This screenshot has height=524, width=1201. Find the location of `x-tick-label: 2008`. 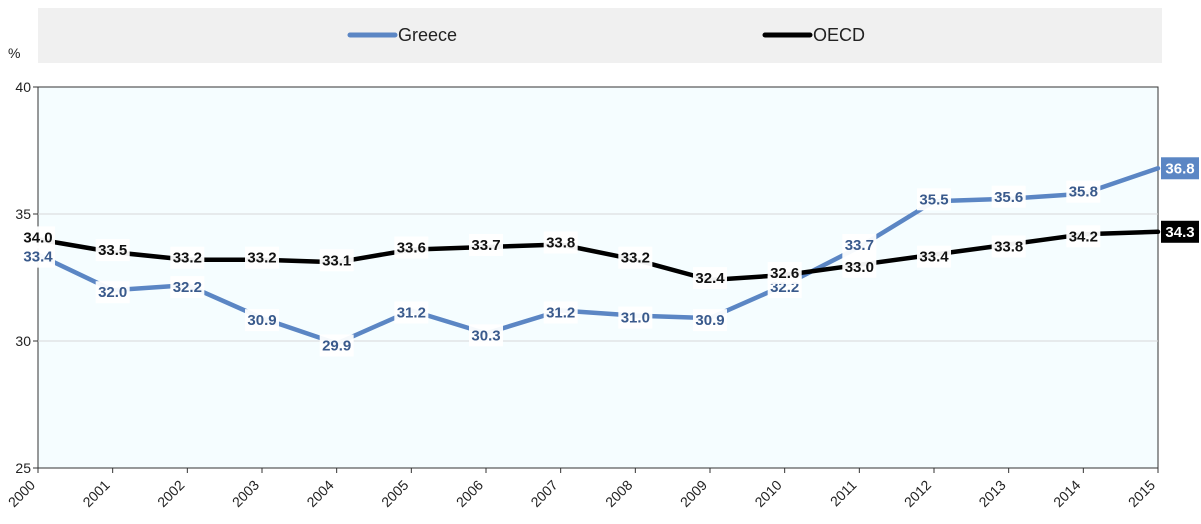

x-tick-label: 2008 is located at coordinates (618, 493).